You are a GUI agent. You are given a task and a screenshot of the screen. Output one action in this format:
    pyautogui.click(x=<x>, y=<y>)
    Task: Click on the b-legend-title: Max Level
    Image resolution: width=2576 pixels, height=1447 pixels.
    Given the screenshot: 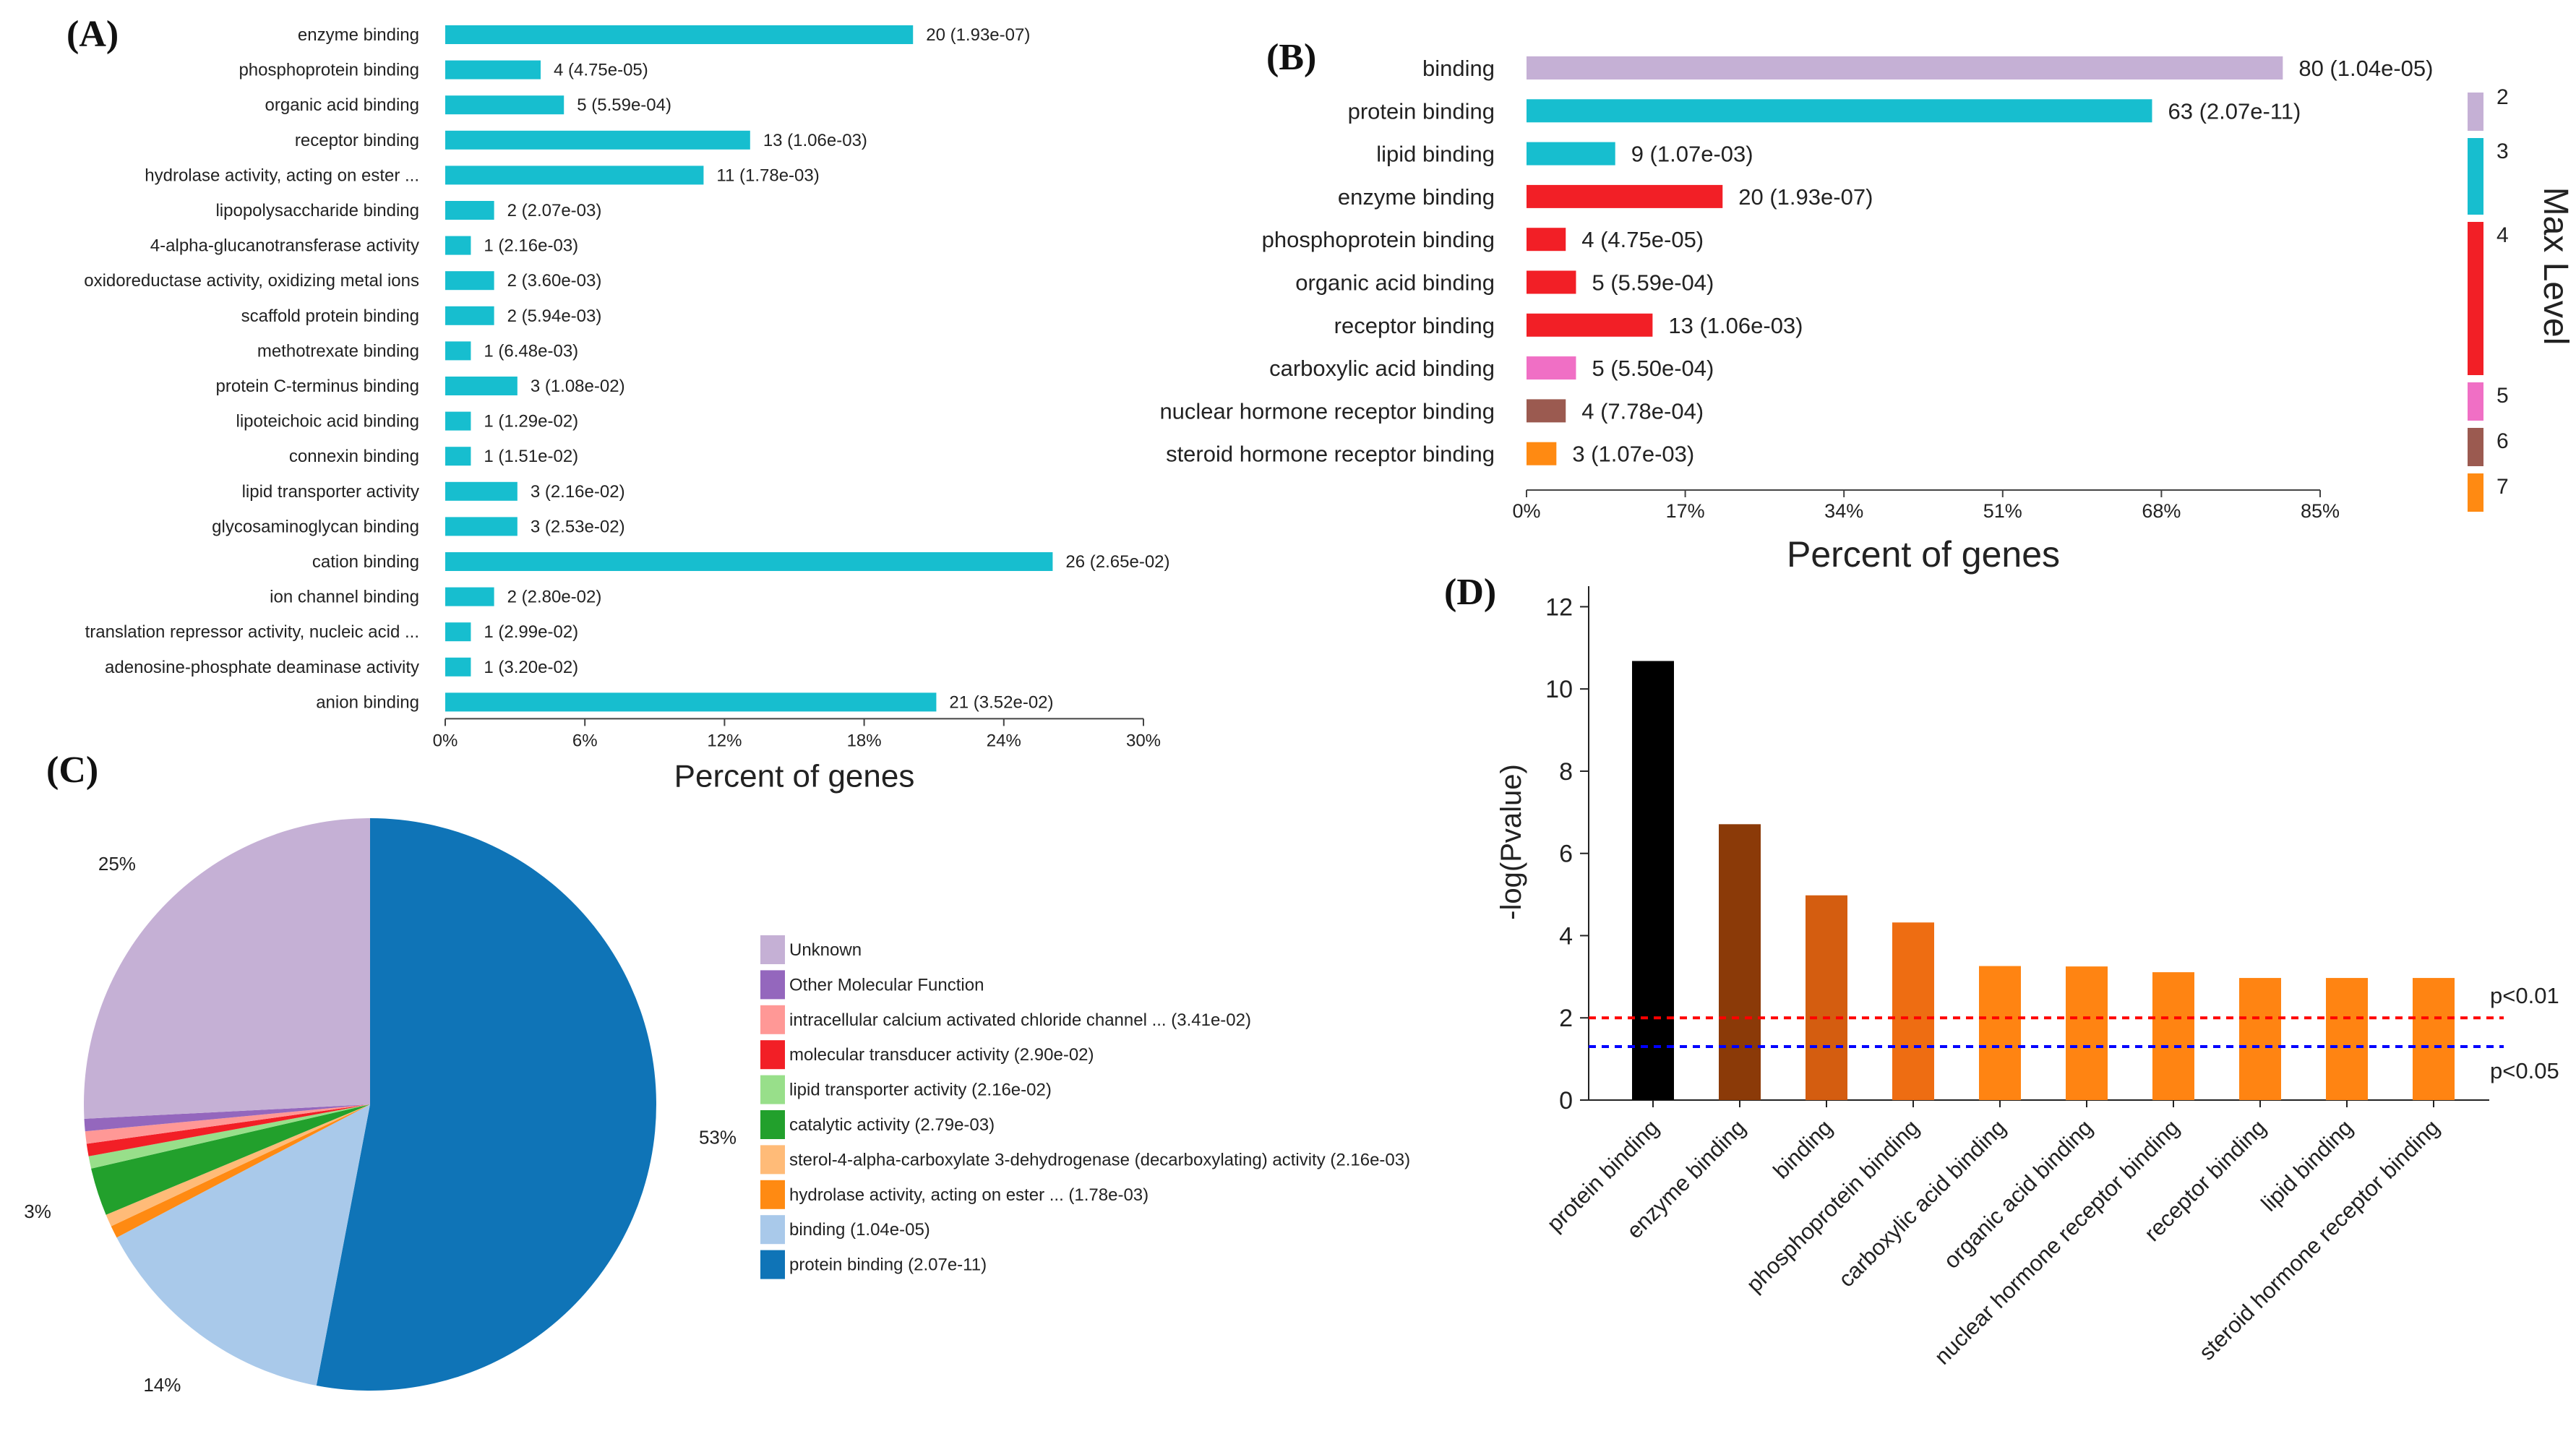 What is the action you would take?
    pyautogui.click(x=2556, y=266)
    